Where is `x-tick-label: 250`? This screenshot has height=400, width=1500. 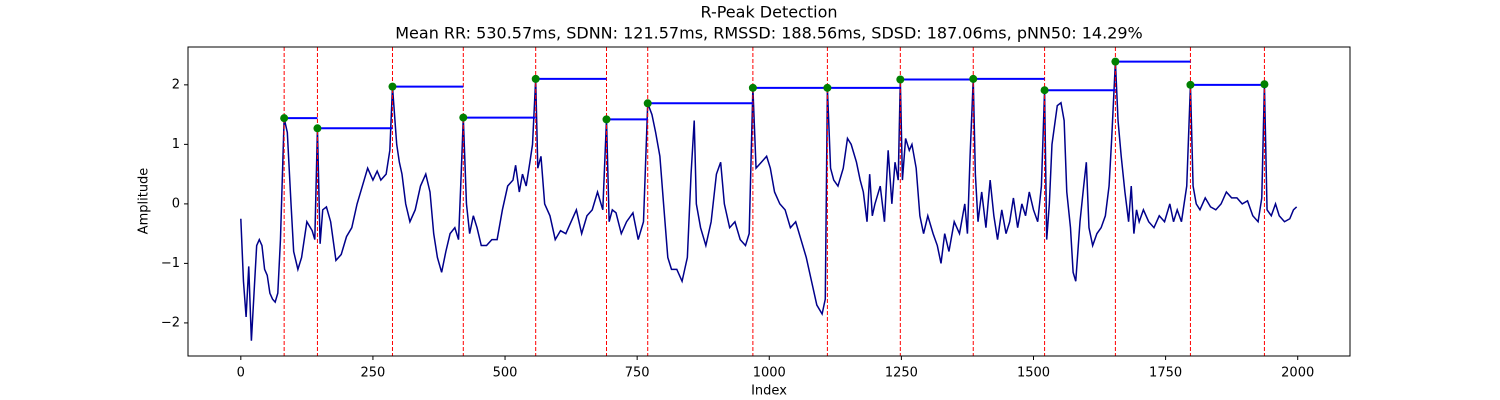 x-tick-label: 250 is located at coordinates (373, 373).